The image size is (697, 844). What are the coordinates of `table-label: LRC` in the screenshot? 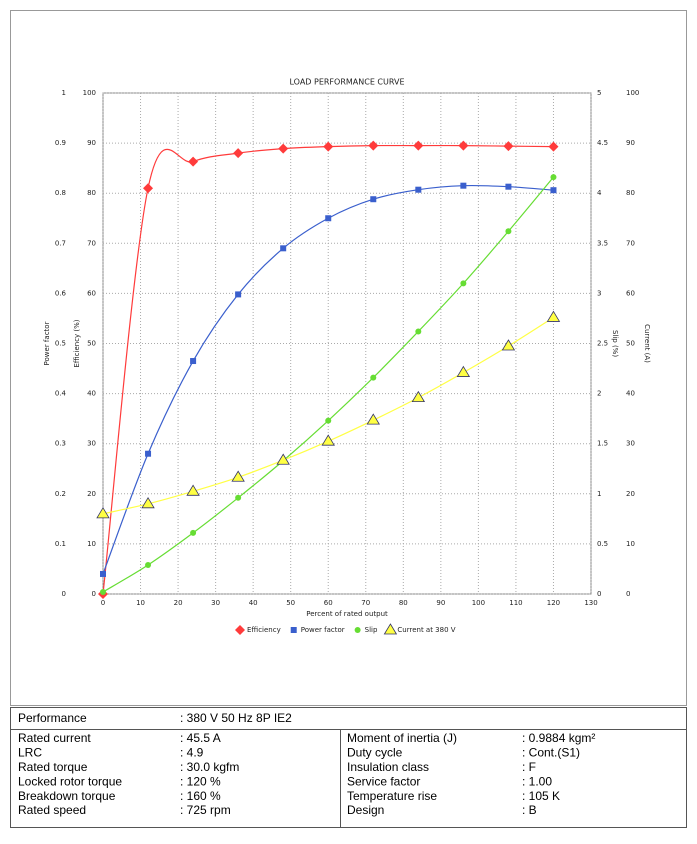 It's located at (30, 753).